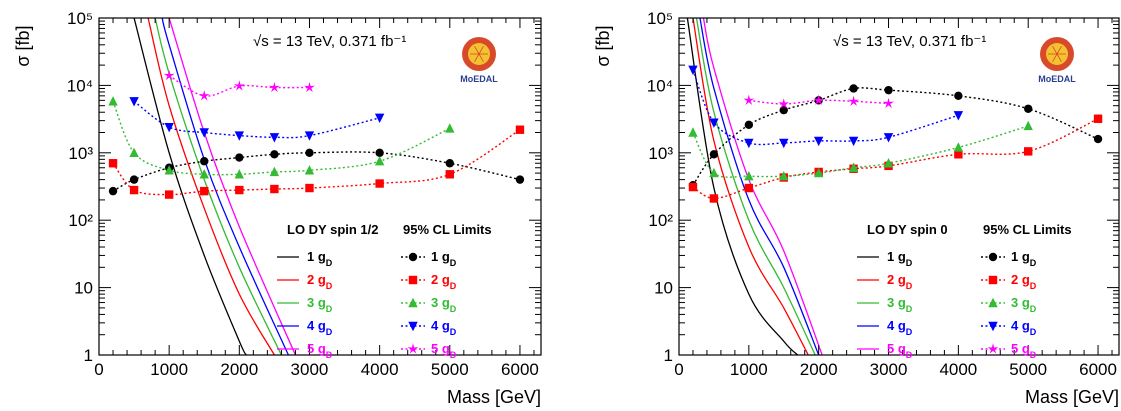 Image resolution: width=1121 pixels, height=411 pixels. What do you see at coordinates (1024, 350) in the screenshot?
I see `legend-limit-label: 5 gD` at bounding box center [1024, 350].